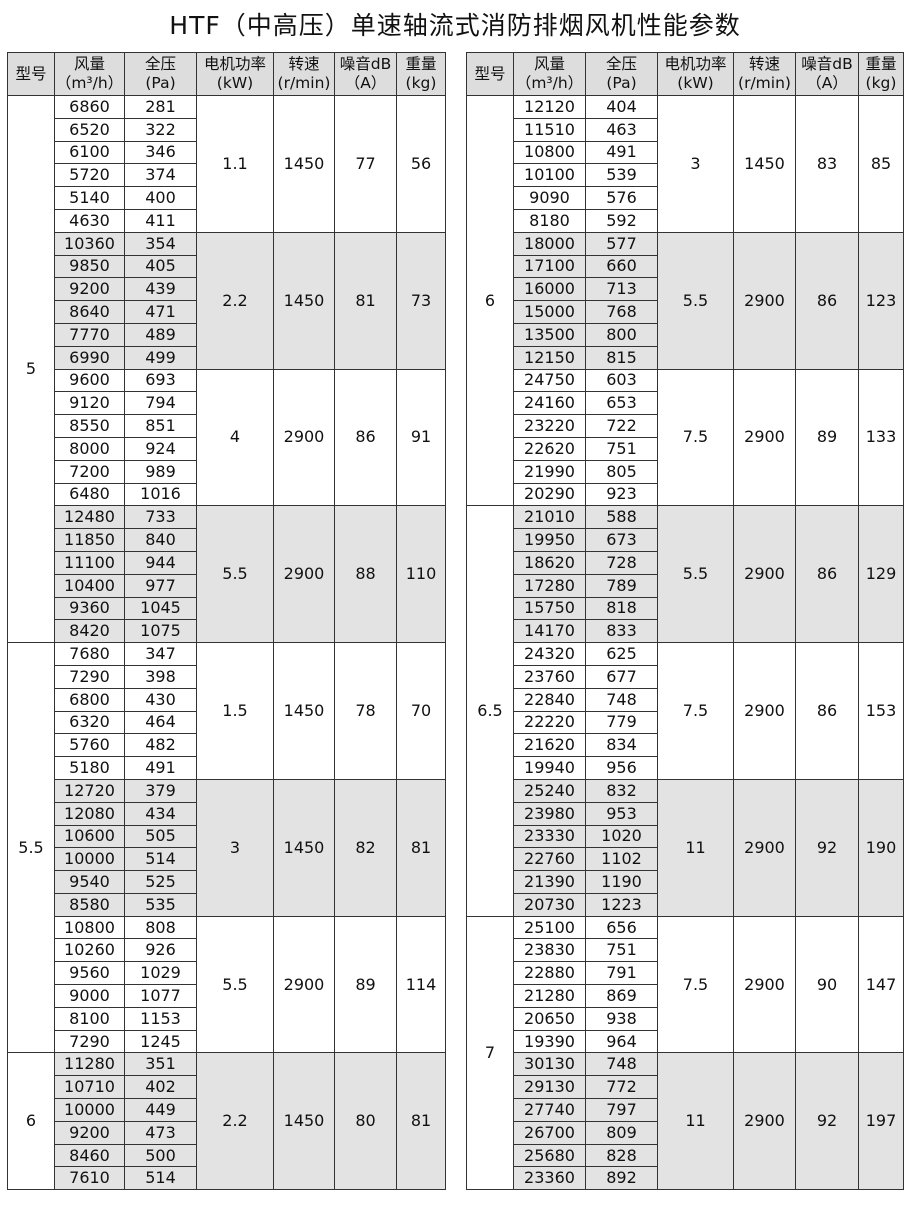  Describe the element at coordinates (31, 74) in the screenshot. I see `header-model: 型号` at that location.